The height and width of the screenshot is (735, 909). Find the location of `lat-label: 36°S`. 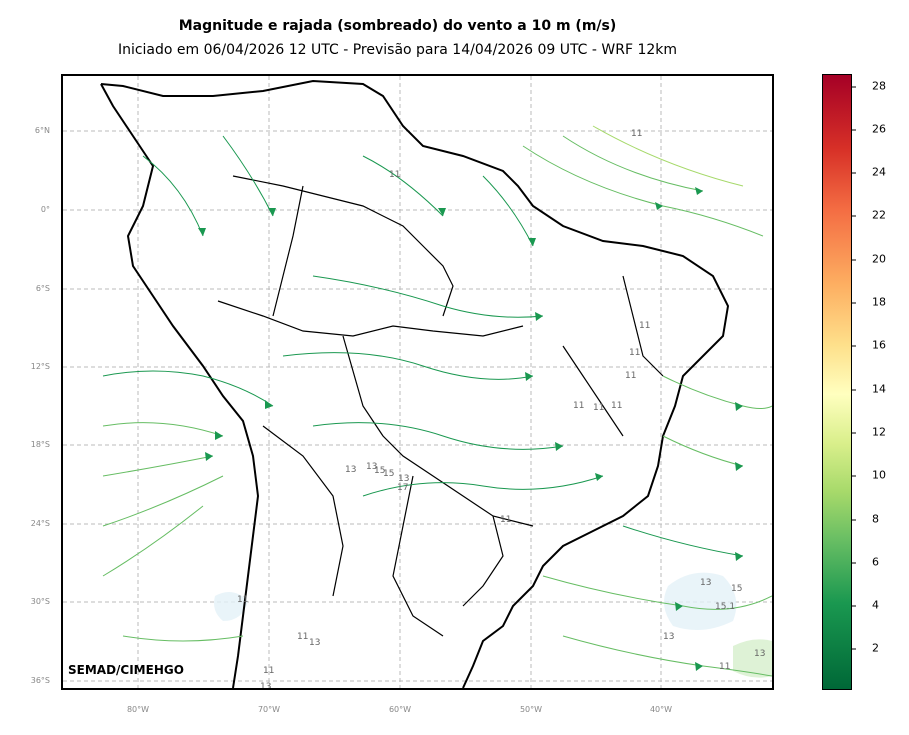

lat-label: 36°S is located at coordinates (40, 680).